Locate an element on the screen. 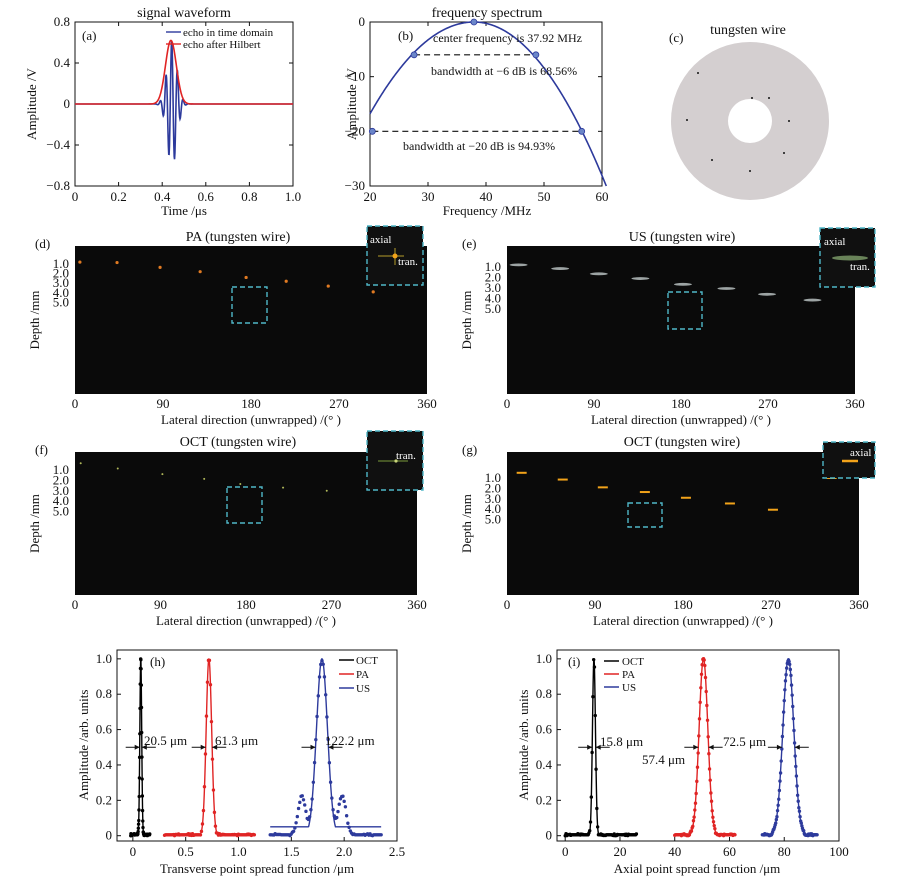 This screenshot has width=900, height=881. spectrum-marker is located at coordinates (582, 131).